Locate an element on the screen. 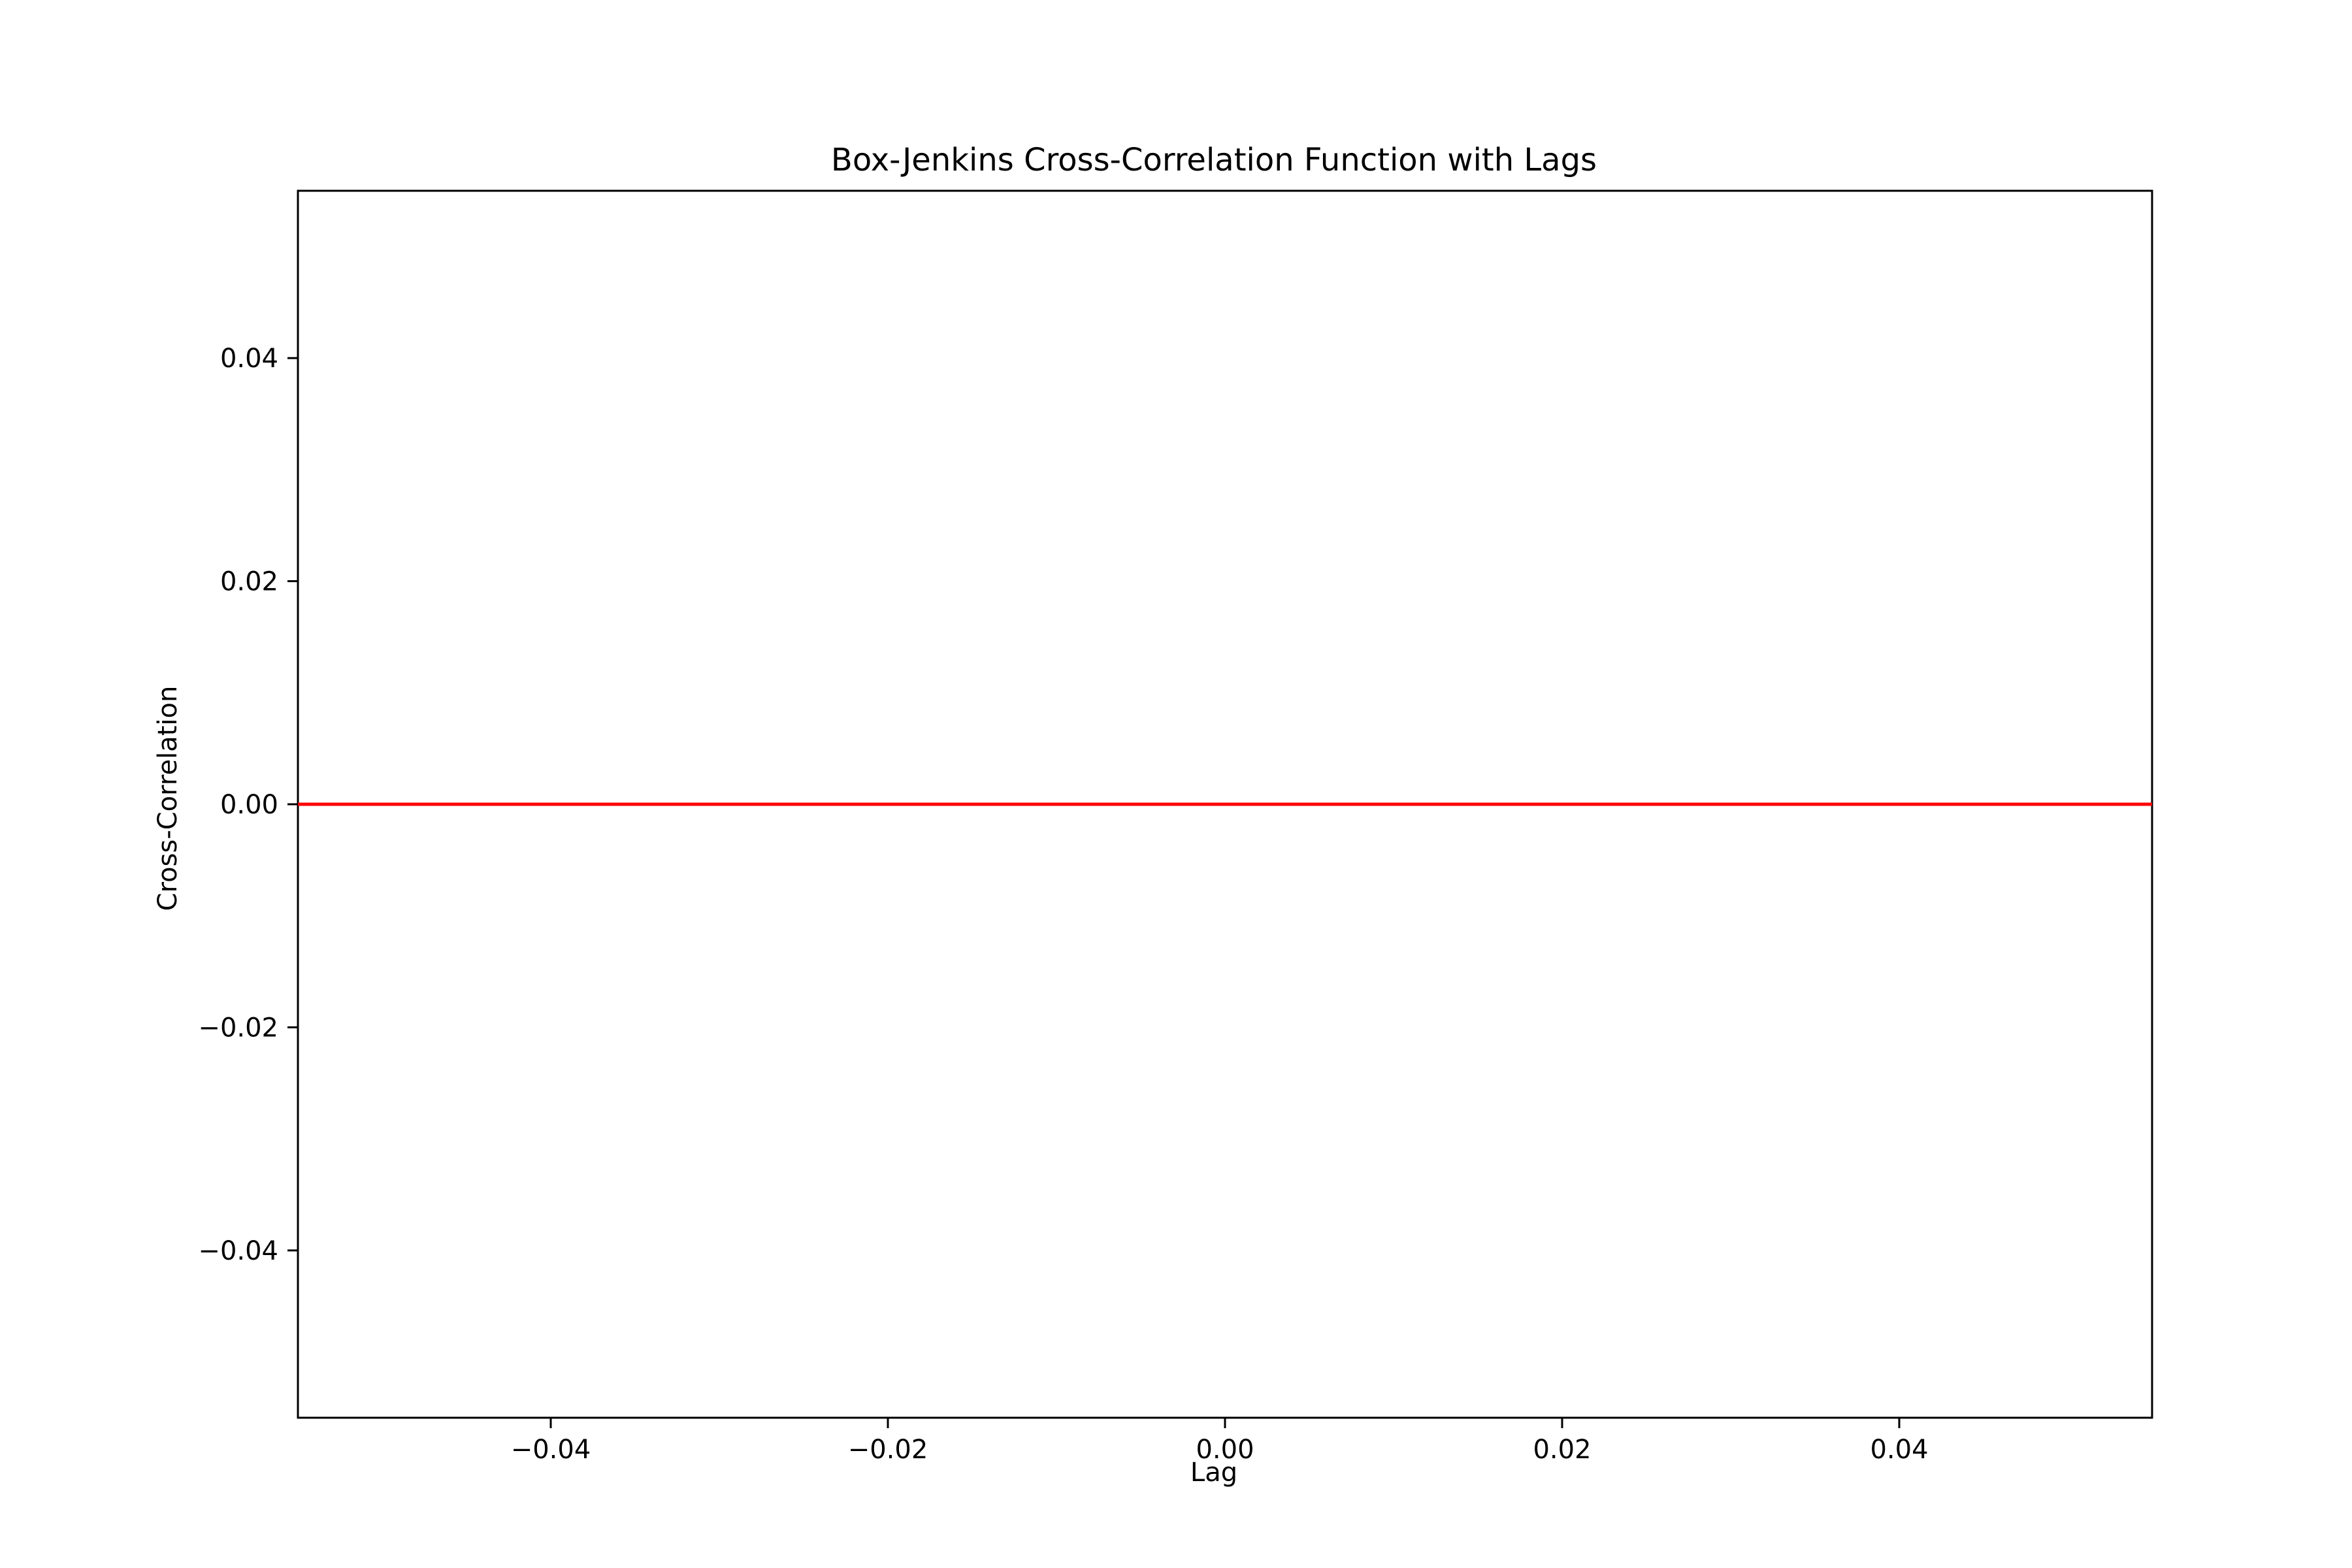 The image size is (2352, 1568). y-tick-label: −0.04 is located at coordinates (238, 1251).